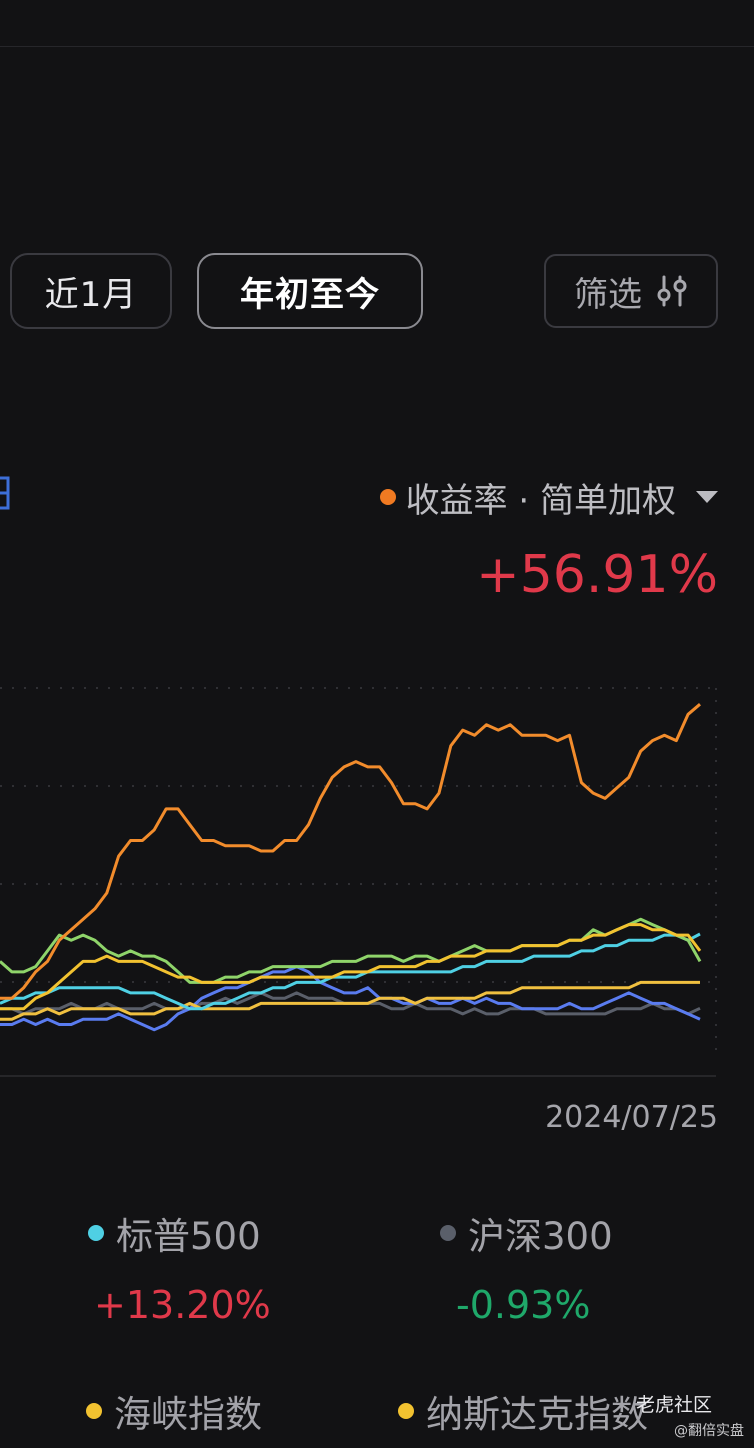 The height and width of the screenshot is (1448, 754). What do you see at coordinates (631, 1117) in the screenshot?
I see `chart-end-date: 2024/07/25` at bounding box center [631, 1117].